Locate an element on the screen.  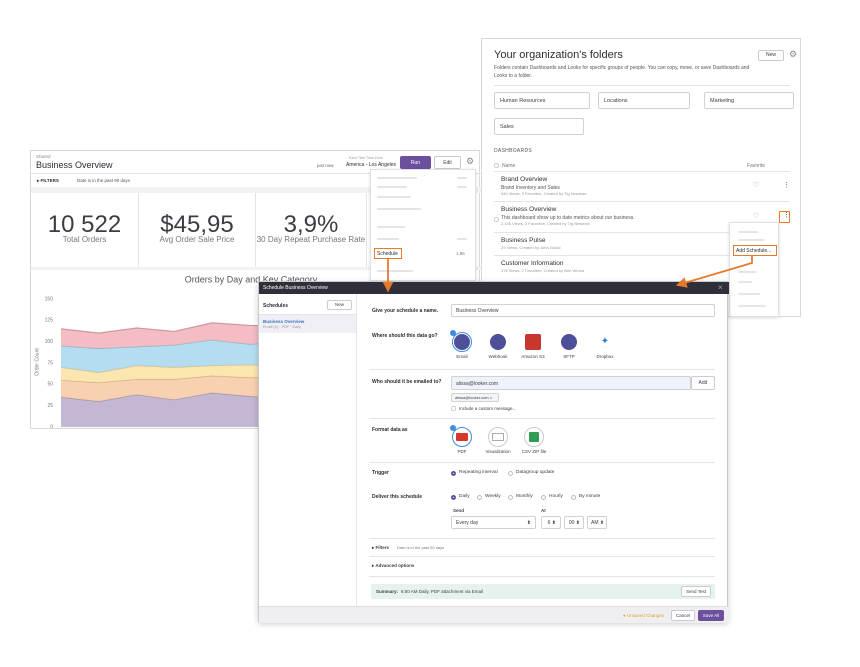
format-option: Visualization is located at coordinates (498, 451).